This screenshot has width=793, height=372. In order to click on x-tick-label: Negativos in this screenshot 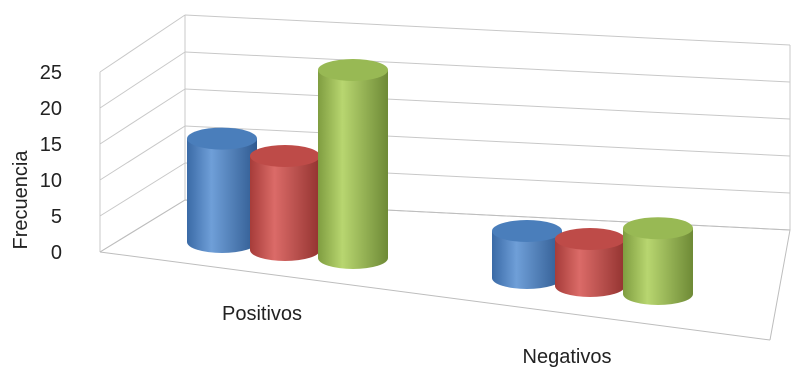, I will do `click(567, 357)`.